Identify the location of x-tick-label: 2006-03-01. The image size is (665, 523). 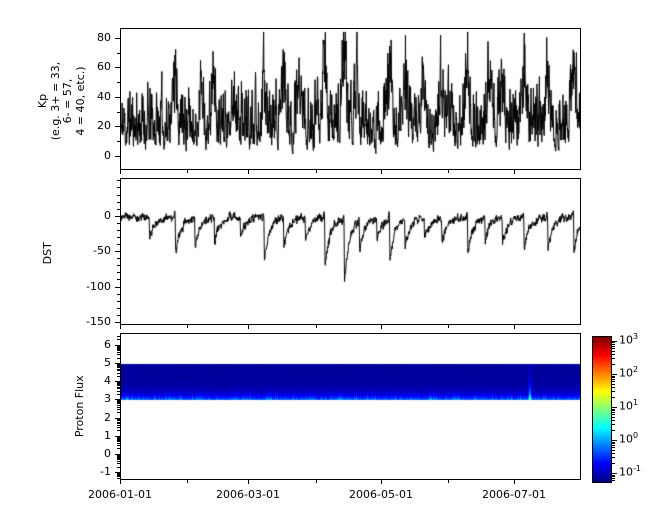
(248, 494).